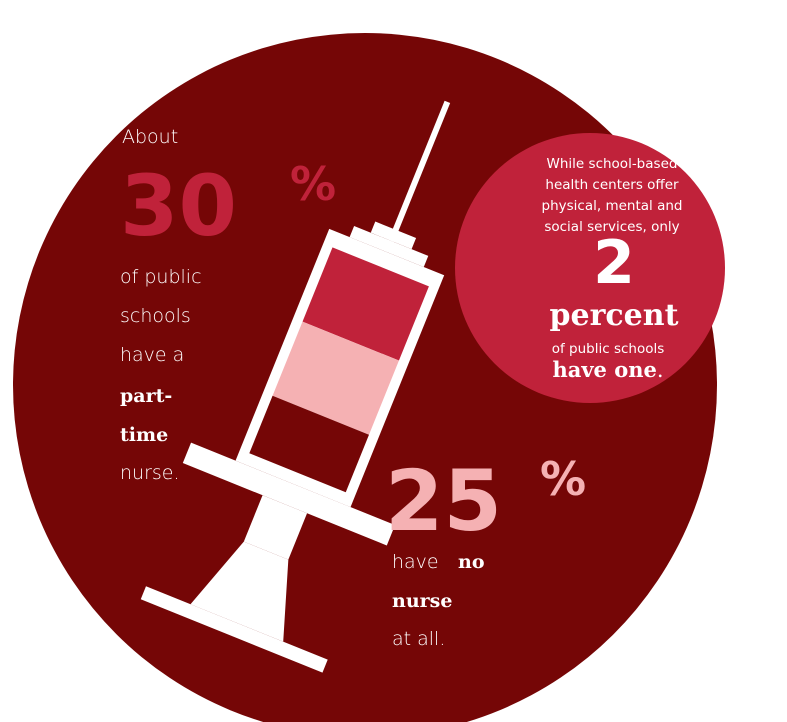 The image size is (787, 722). Describe the element at coordinates (611, 227) in the screenshot. I see `callout-line: social services, only` at that location.